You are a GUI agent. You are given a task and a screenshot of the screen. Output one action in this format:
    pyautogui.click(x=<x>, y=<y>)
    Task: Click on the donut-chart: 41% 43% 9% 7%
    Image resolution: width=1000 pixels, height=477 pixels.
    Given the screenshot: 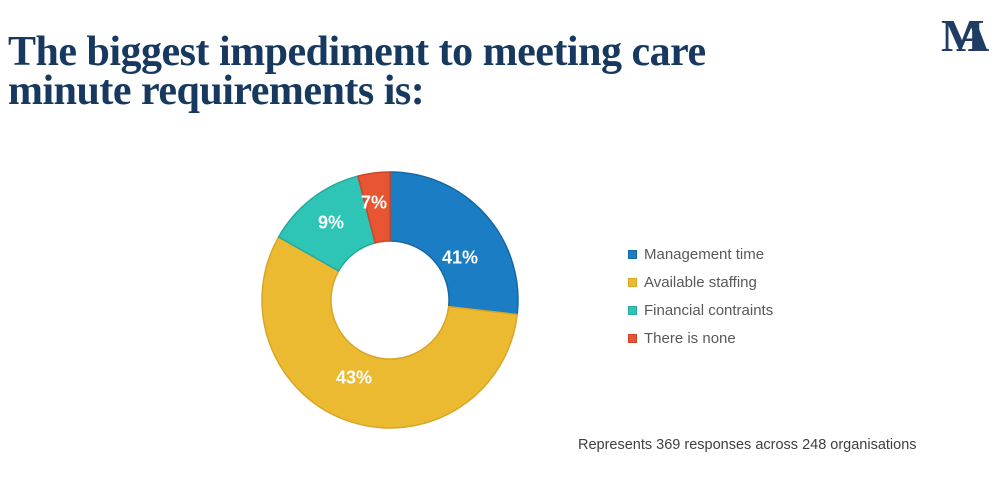 What is the action you would take?
    pyautogui.click(x=390, y=300)
    